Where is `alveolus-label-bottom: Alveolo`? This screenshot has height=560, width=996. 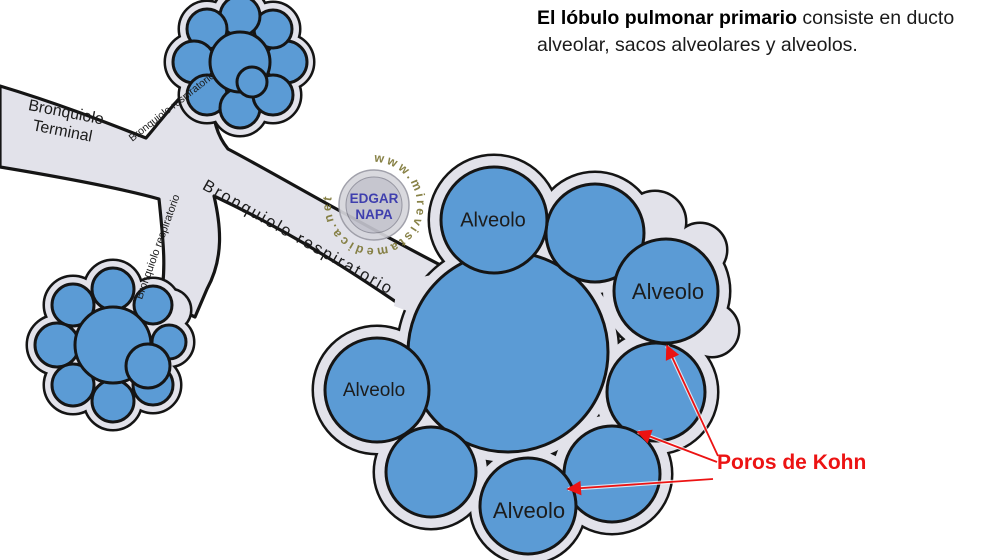
alveolus-label-bottom: Alveolo is located at coordinates (529, 510).